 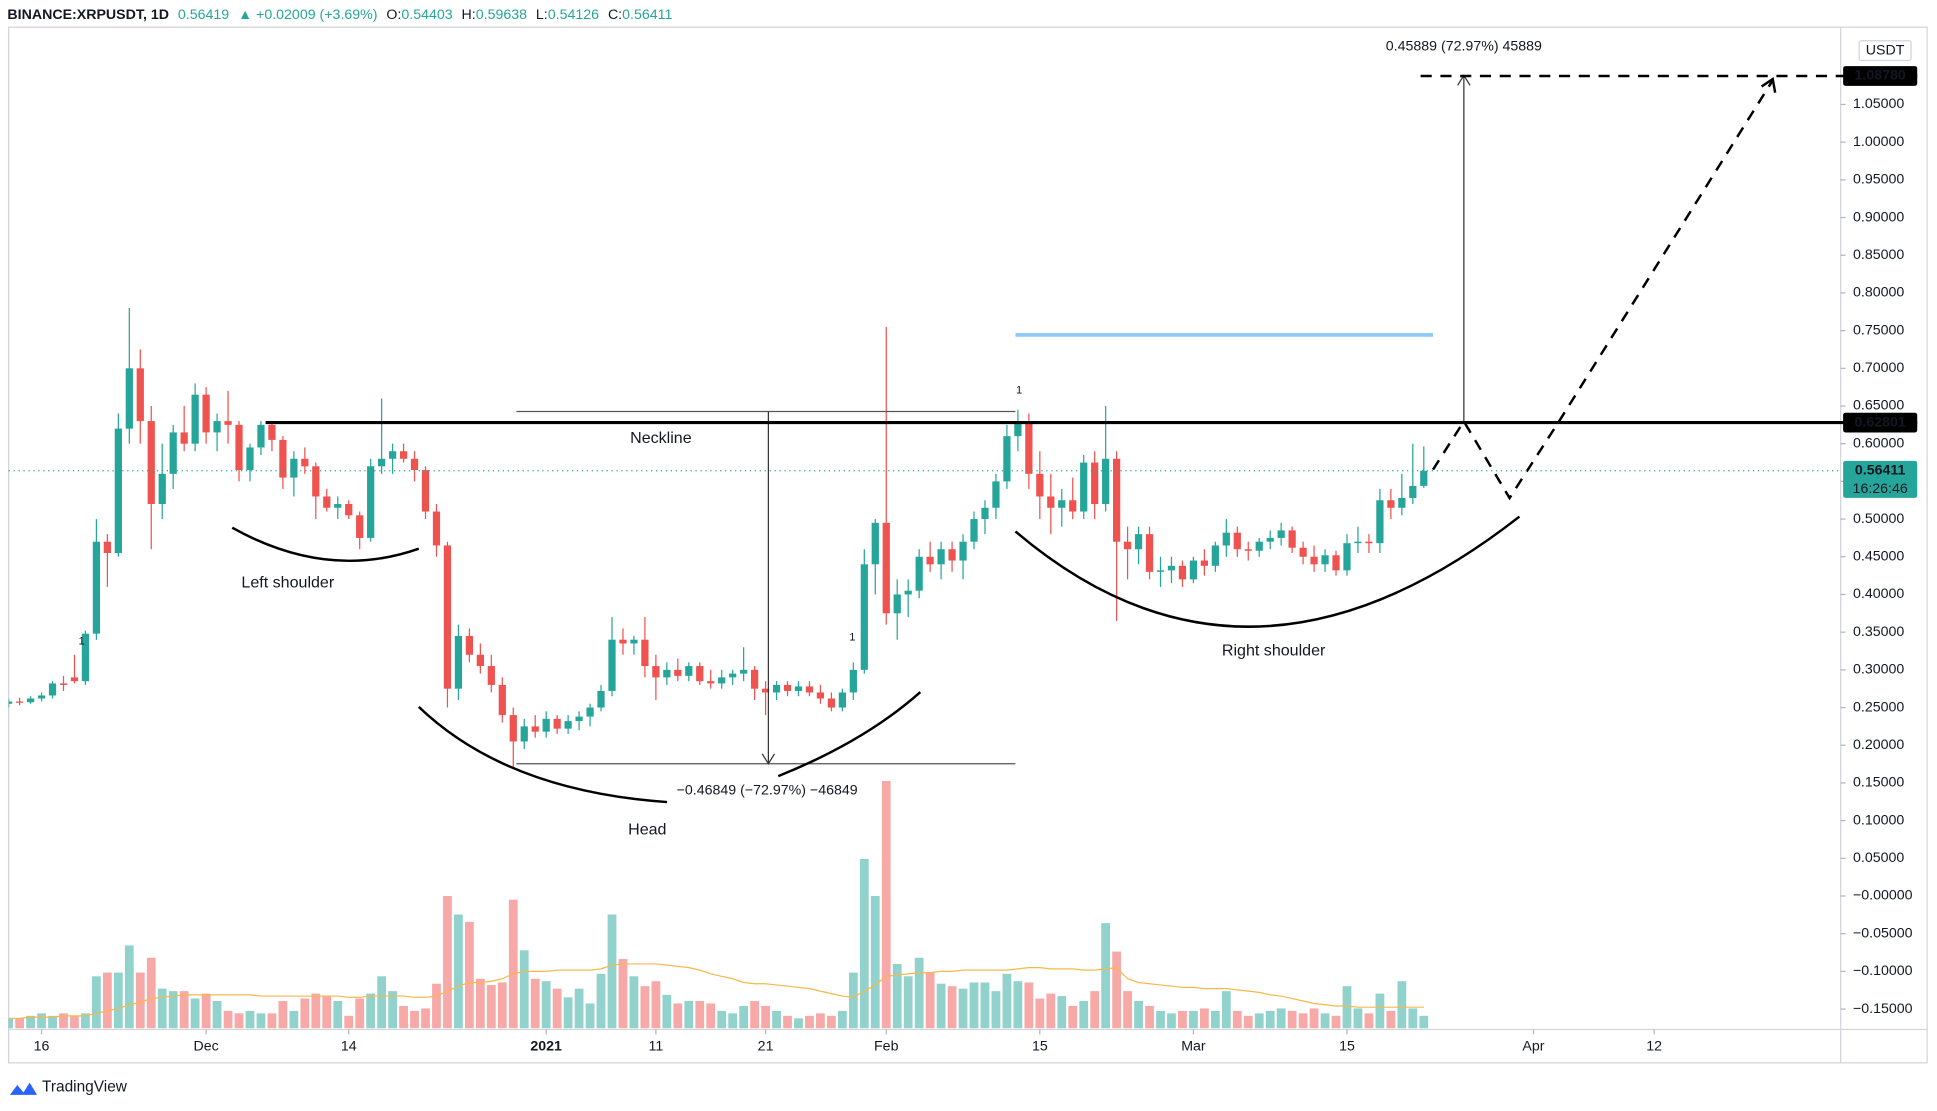 What do you see at coordinates (766, 1046) in the screenshot?
I see `x-tick-label: 21` at bounding box center [766, 1046].